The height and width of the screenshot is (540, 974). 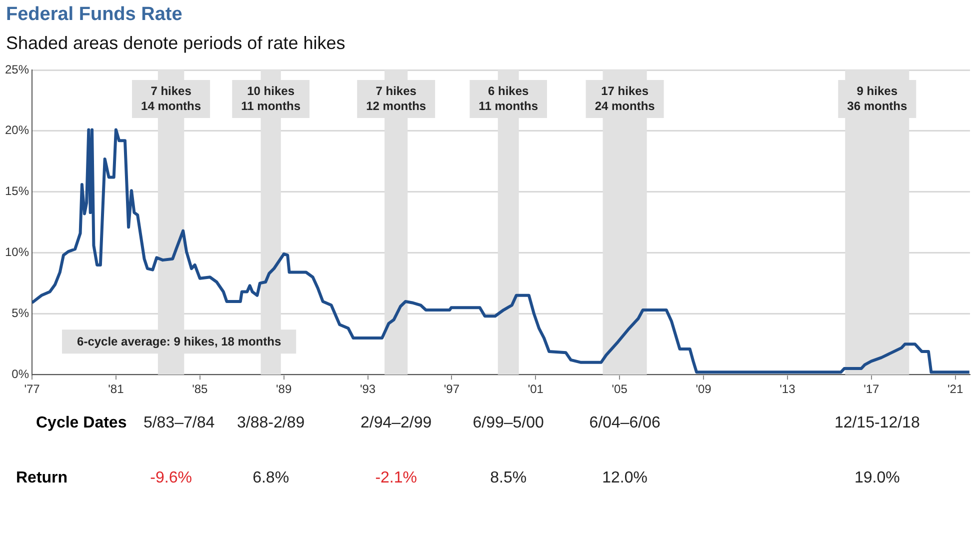 I want to click on y-tick-label: 25%, so click(x=17, y=69).